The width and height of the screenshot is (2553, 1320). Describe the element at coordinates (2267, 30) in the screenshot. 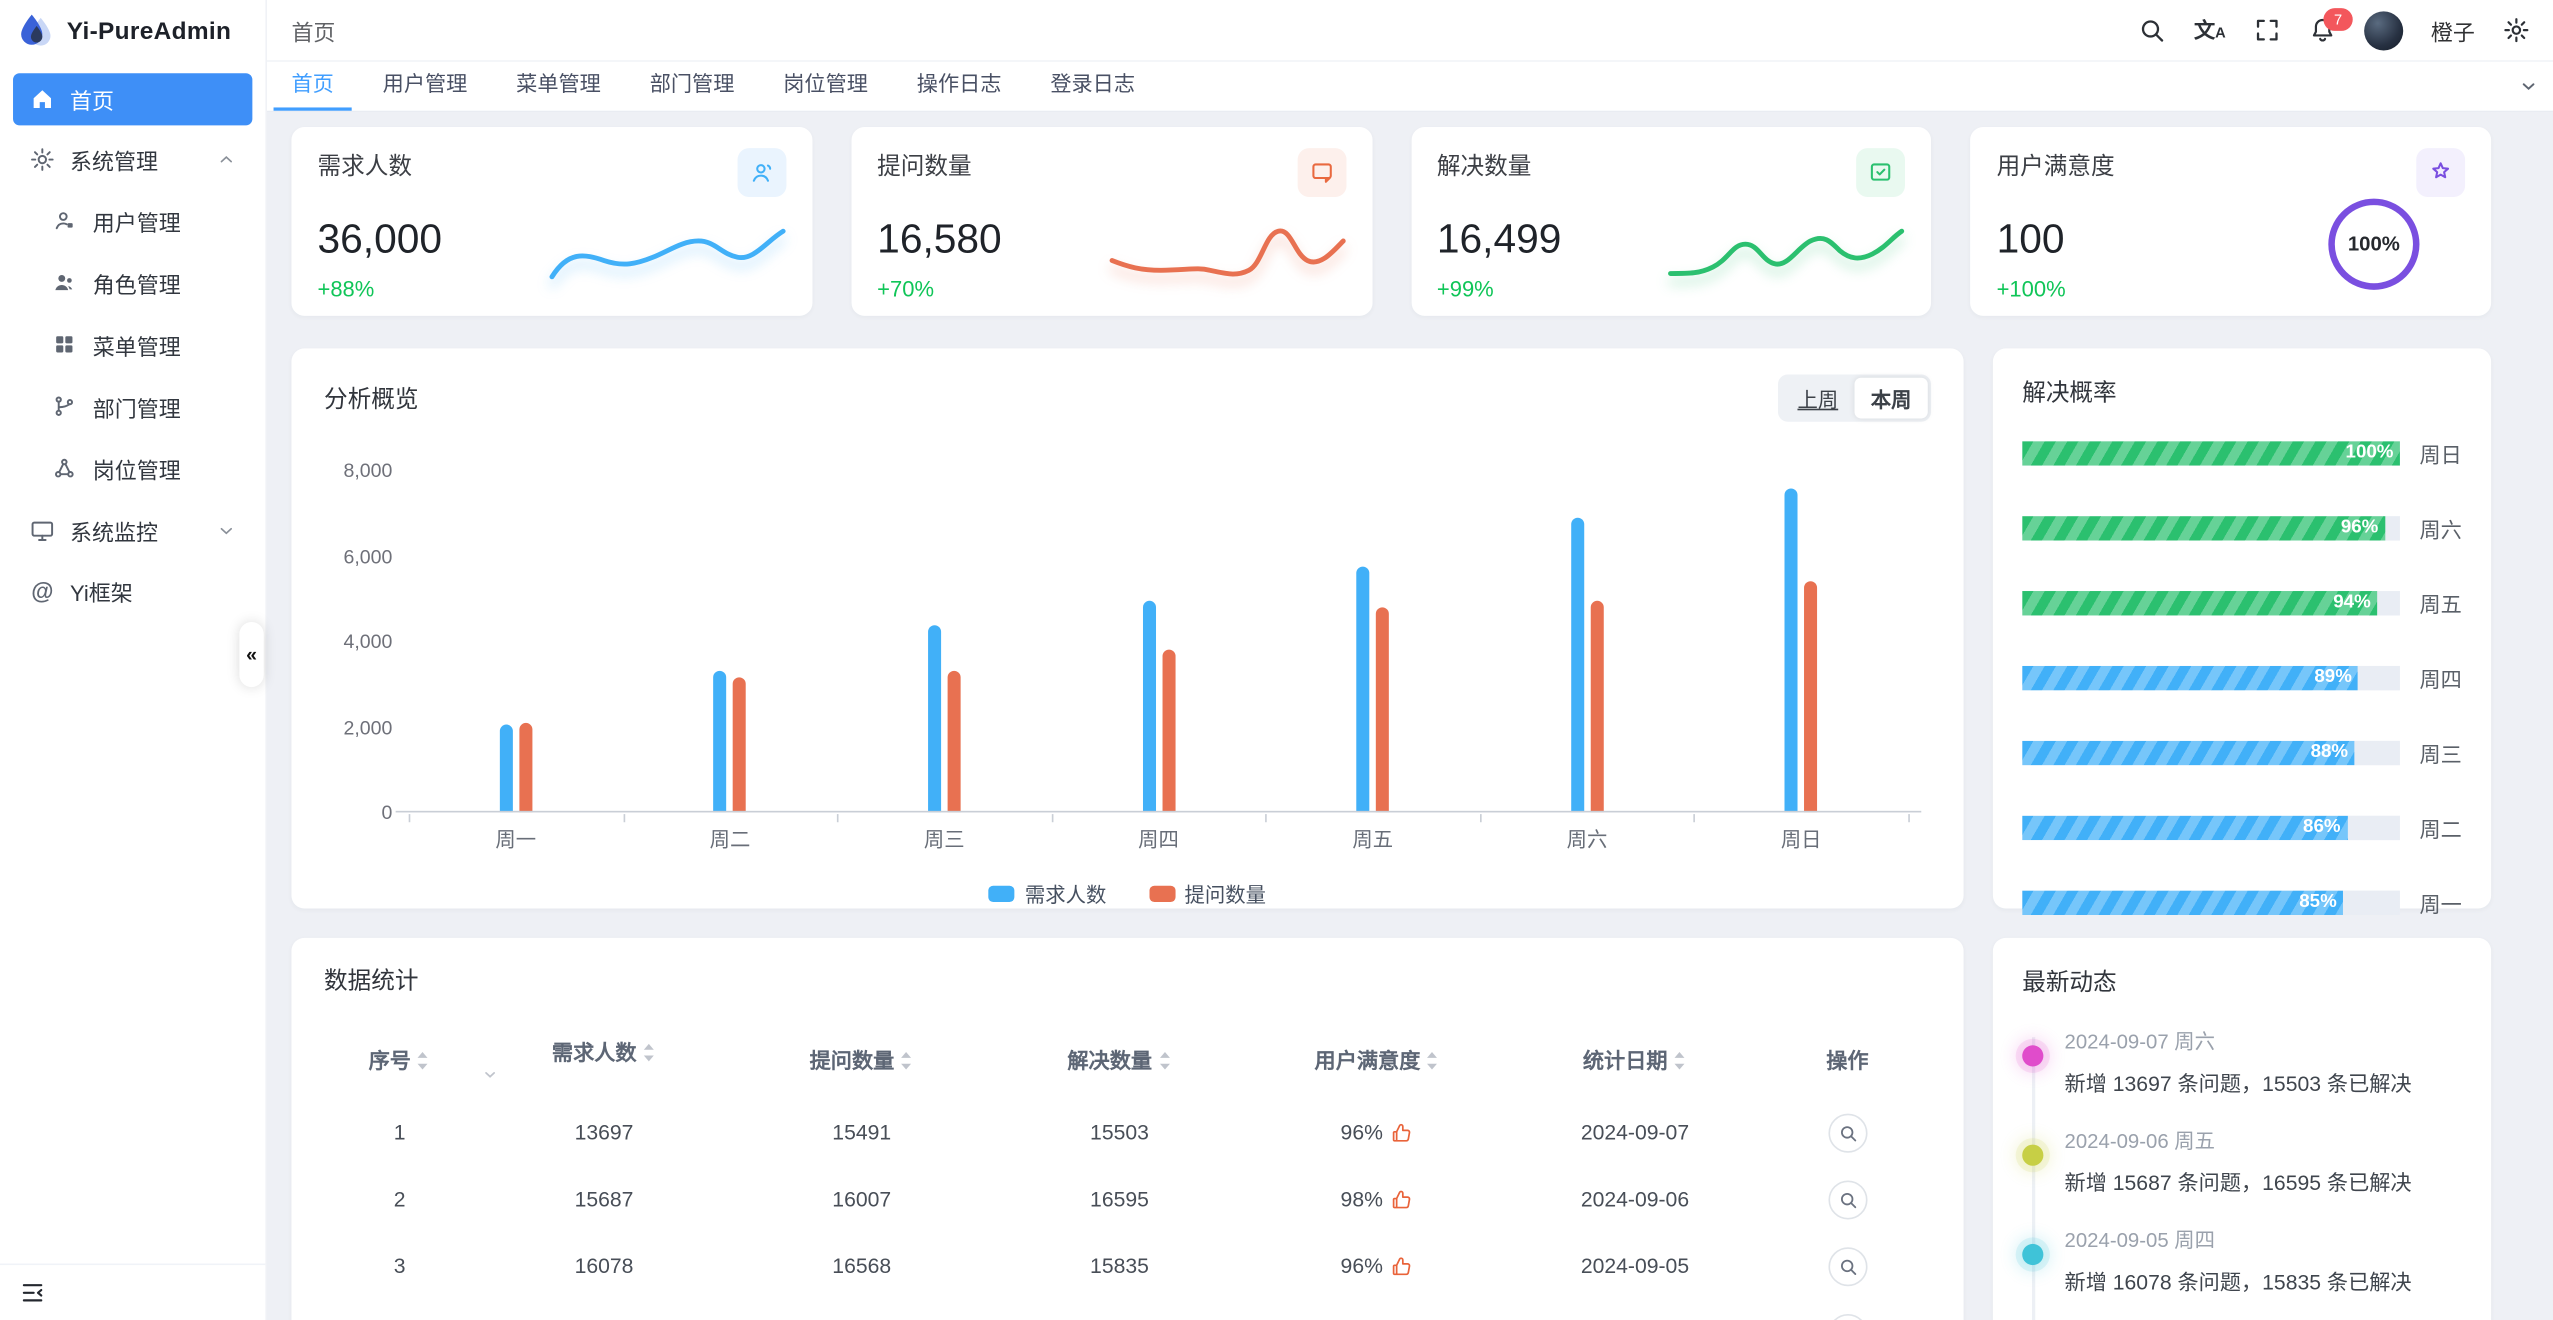

I see `fullscreen-icon` at that location.